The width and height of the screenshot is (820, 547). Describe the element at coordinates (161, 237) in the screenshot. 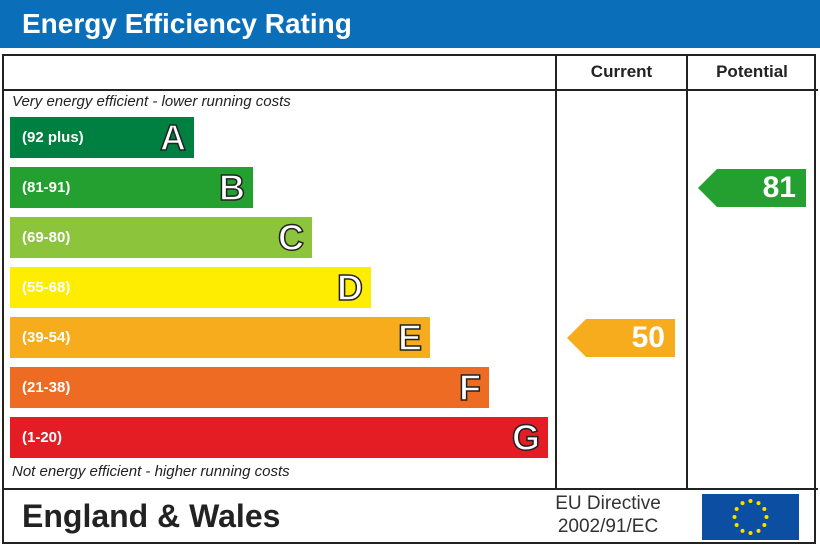

I see `band-c: (69-80) C` at that location.